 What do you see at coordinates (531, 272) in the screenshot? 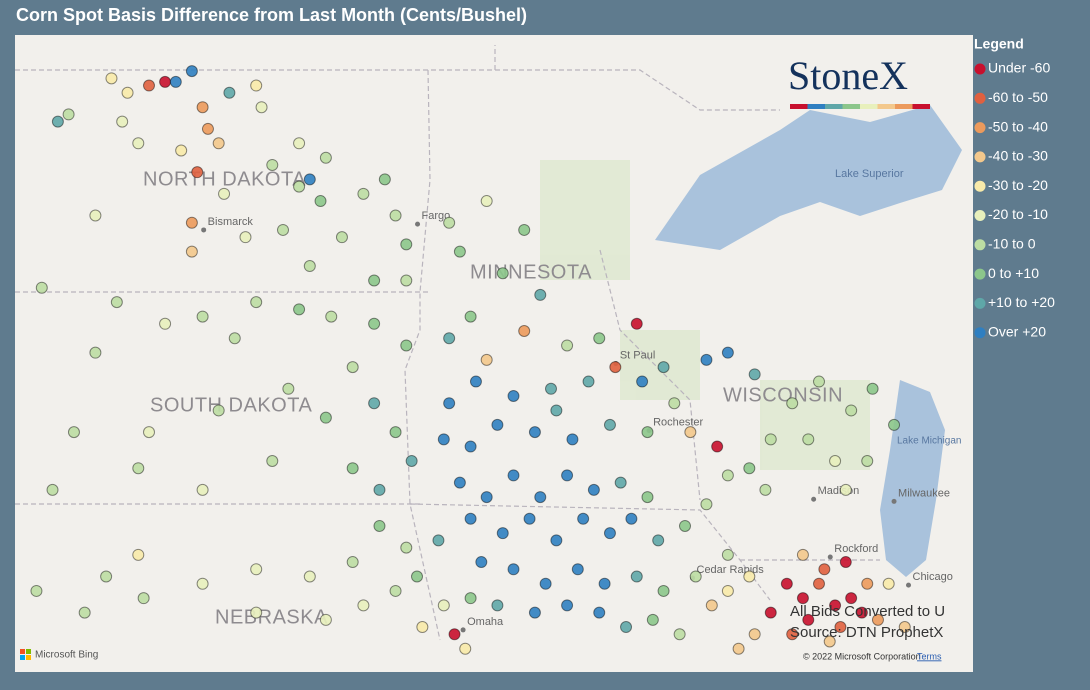
I see `state-label: MINNESOTA` at bounding box center [531, 272].